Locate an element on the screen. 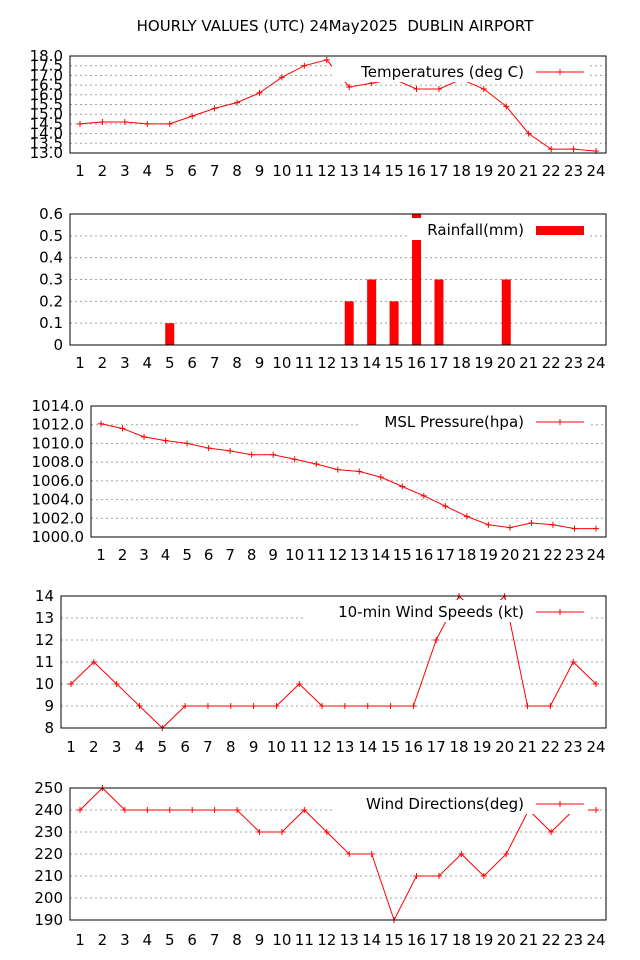 The width and height of the screenshot is (640, 960). wind-direction-x-tick-label: 2 is located at coordinates (103, 940).